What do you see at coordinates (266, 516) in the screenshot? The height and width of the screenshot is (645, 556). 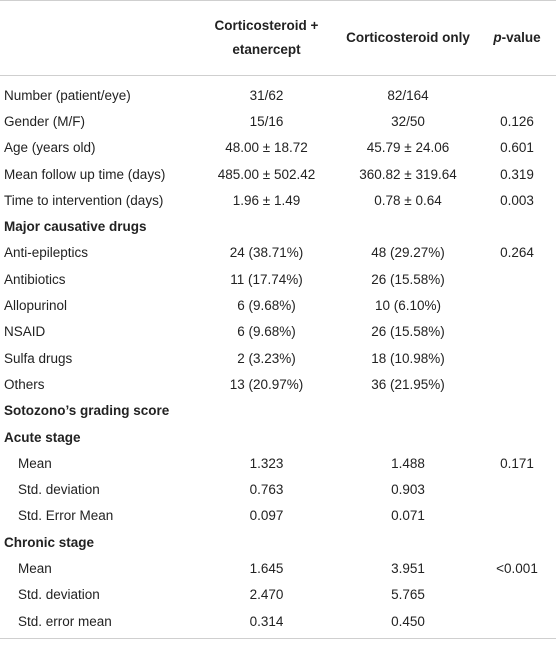 I see `value-corticosteroid-etanercept: 0.097` at bounding box center [266, 516].